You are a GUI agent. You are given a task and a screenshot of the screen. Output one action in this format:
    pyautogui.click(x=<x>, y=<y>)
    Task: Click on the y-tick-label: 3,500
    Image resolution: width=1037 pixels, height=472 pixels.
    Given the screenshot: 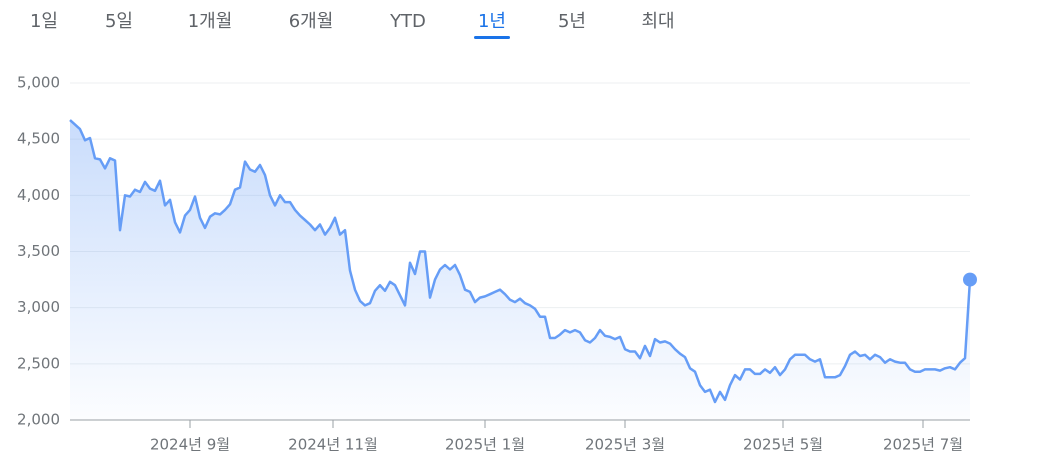 What is the action you would take?
    pyautogui.click(x=38, y=251)
    